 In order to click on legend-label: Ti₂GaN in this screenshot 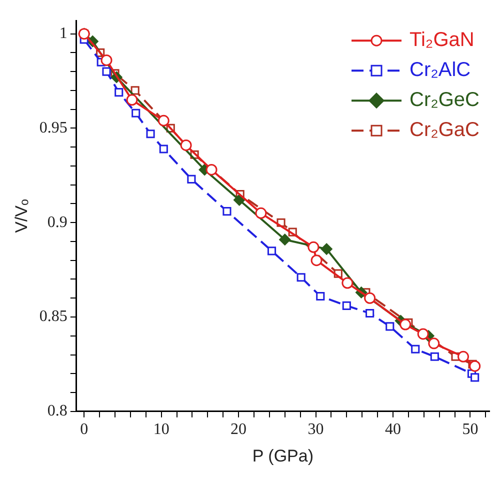, I will do `click(442, 40)`.